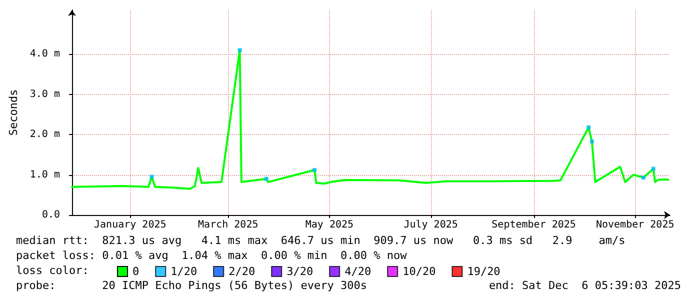 Image resolution: width=697 pixels, height=297 pixels. I want to click on y-tick-label: 2.0 m, so click(45, 134).